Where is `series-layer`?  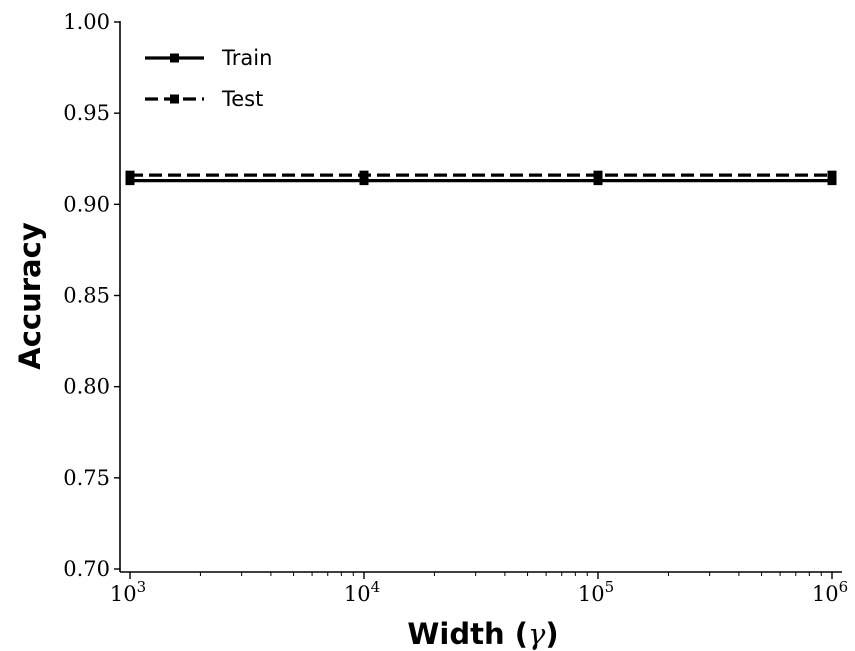 series-layer is located at coordinates (481, 178).